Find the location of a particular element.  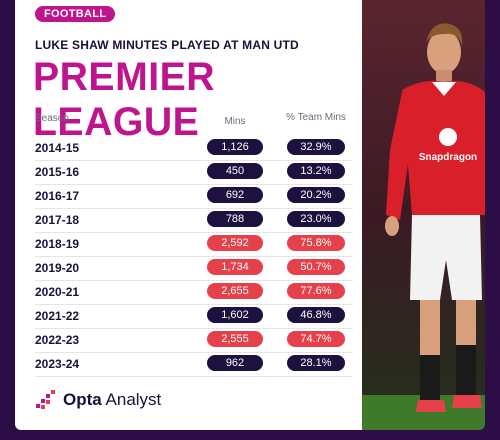

table-row: 2023-24 962 28.1% is located at coordinates (194, 364).